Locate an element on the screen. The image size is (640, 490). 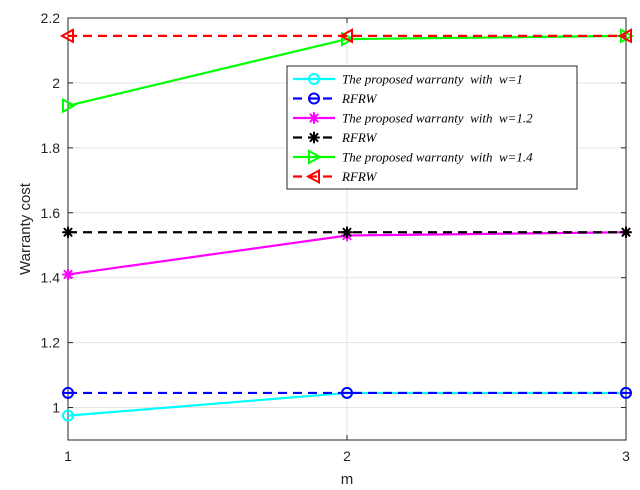
x-tick-label: 2 is located at coordinates (347, 456).